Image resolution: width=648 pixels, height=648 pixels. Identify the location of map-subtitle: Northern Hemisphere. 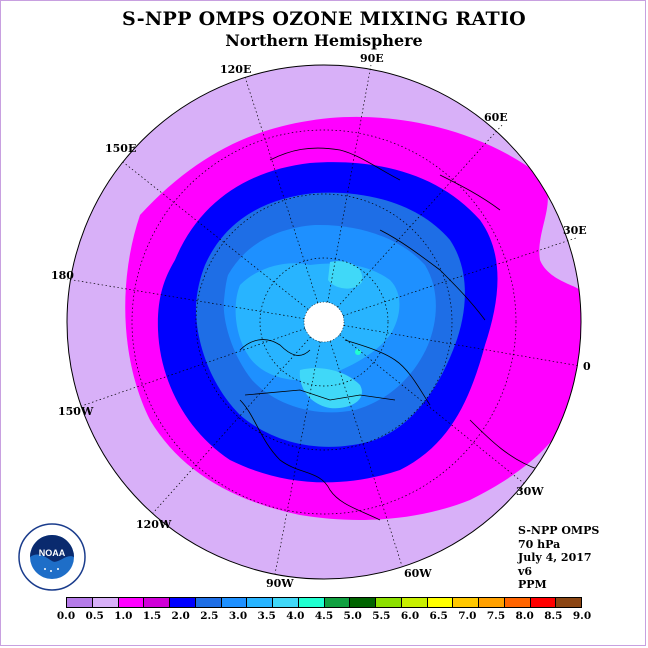
(324, 40).